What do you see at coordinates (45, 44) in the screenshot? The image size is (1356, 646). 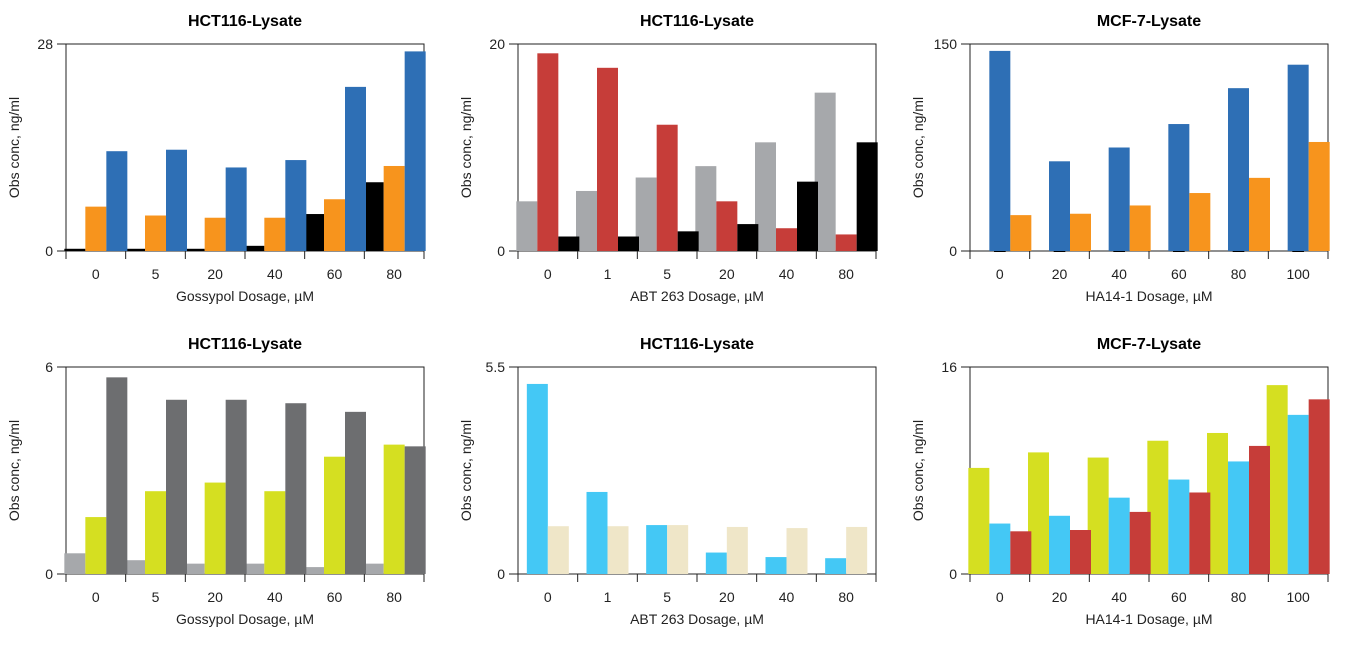 I see `y-tick-label: 28` at bounding box center [45, 44].